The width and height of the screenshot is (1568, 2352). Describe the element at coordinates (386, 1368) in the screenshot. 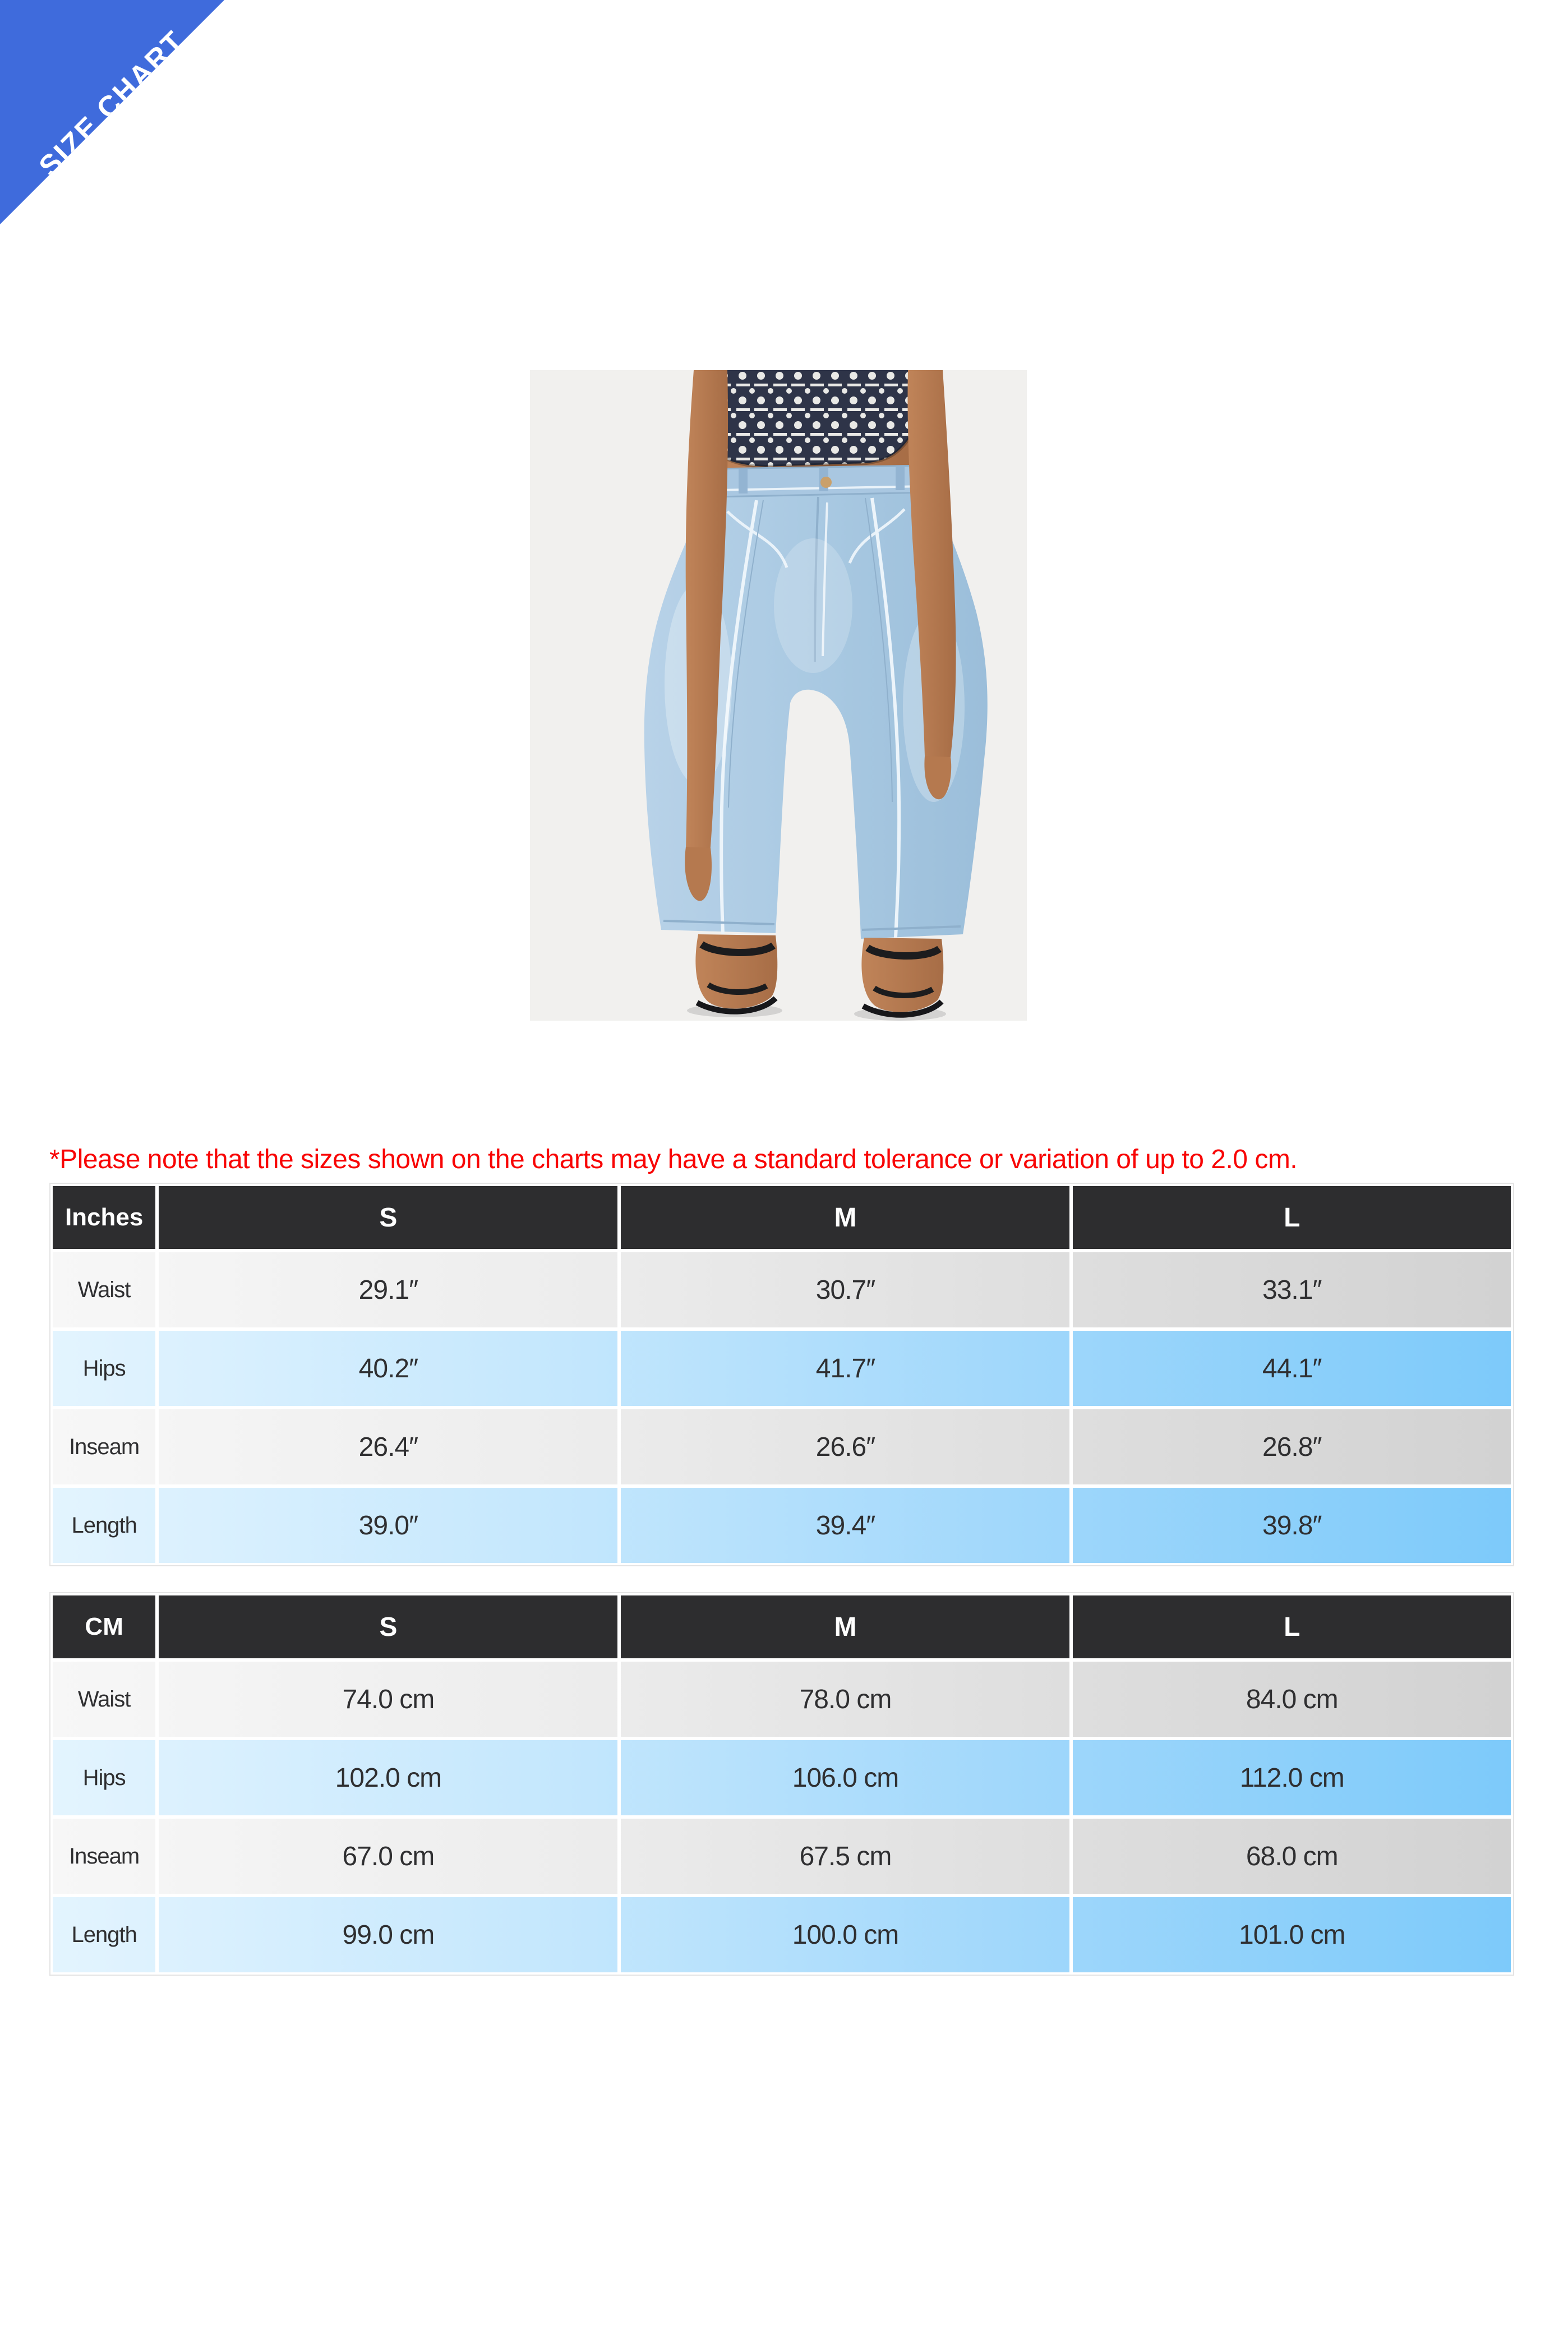

I see `measurement-value-cell: 40.2″` at that location.